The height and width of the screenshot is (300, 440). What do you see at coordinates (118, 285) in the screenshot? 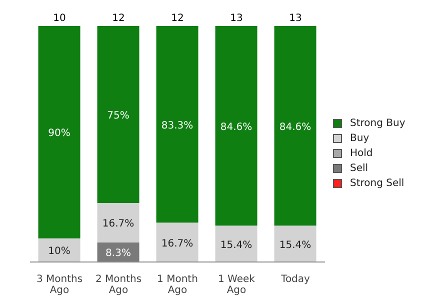
I see `x-tick-label: 2 Months Ago` at bounding box center [118, 285].